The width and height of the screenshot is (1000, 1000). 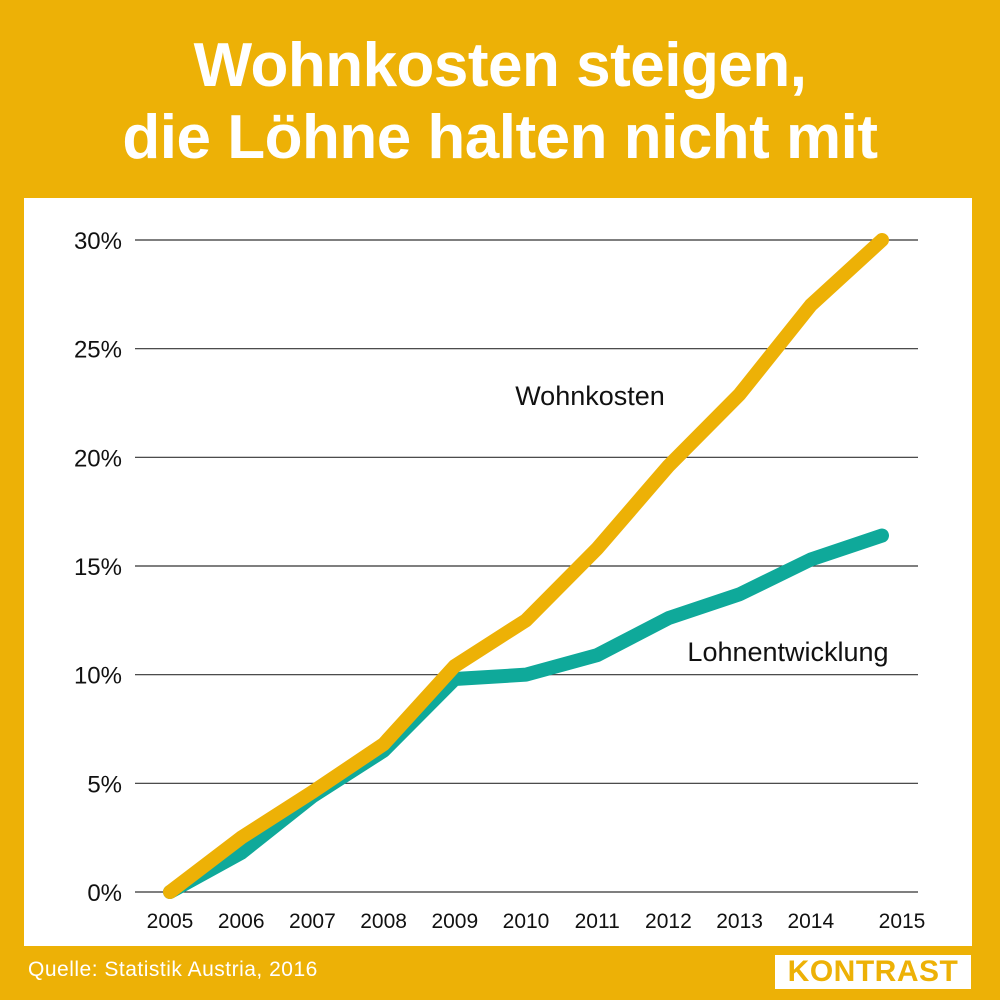 What do you see at coordinates (98, 458) in the screenshot?
I see `y-tick-label-20: 20%` at bounding box center [98, 458].